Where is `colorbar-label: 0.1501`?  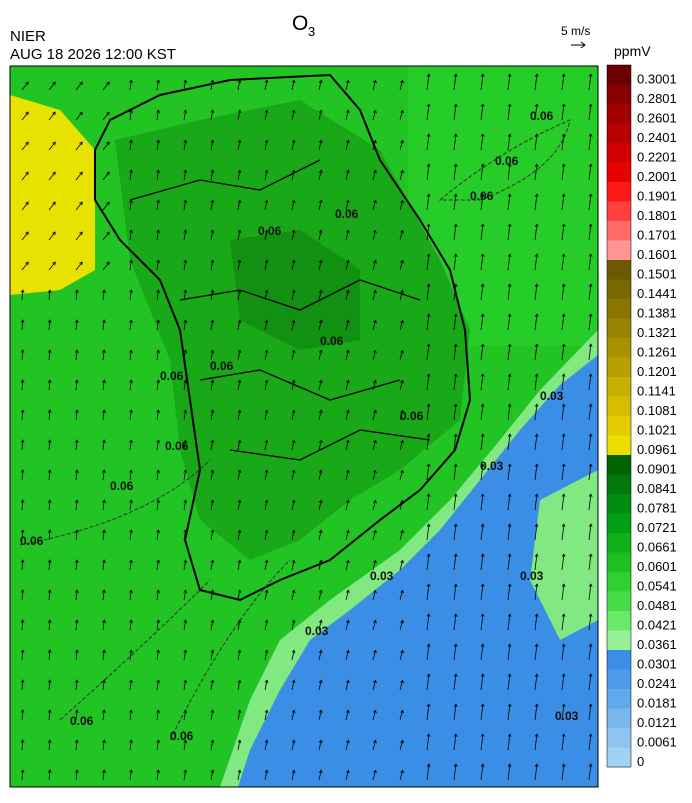
colorbar-label: 0.1501 is located at coordinates (657, 274).